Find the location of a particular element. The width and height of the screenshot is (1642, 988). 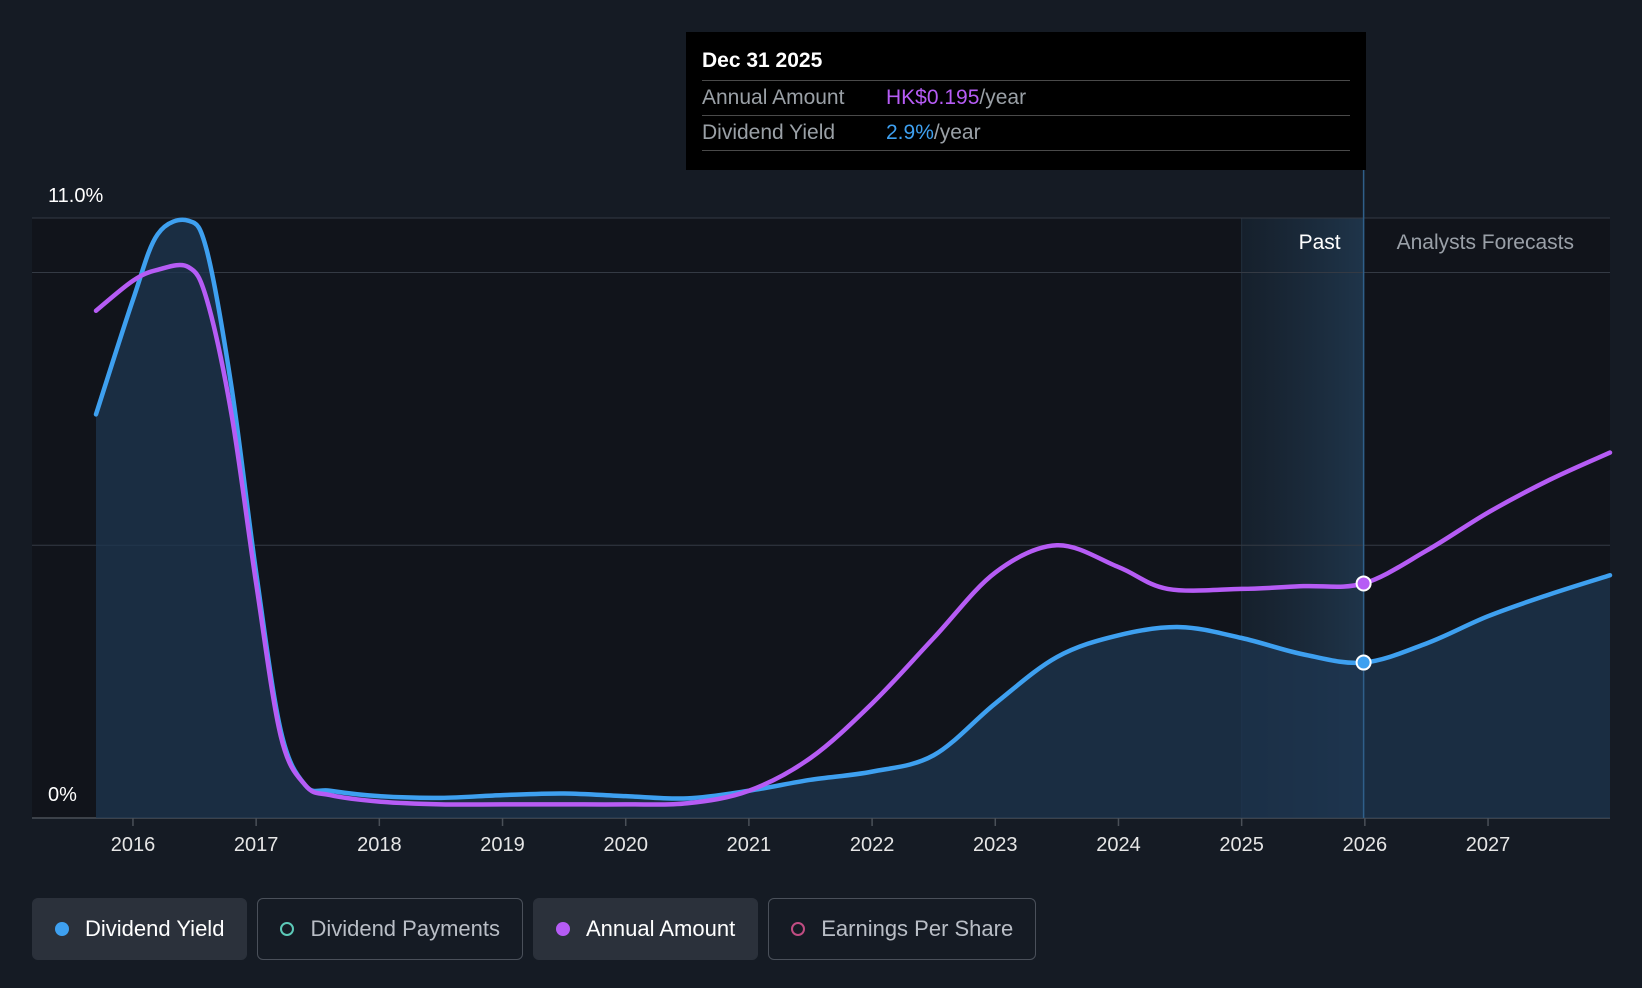

dividend-yield-dot-icon is located at coordinates (62, 929).